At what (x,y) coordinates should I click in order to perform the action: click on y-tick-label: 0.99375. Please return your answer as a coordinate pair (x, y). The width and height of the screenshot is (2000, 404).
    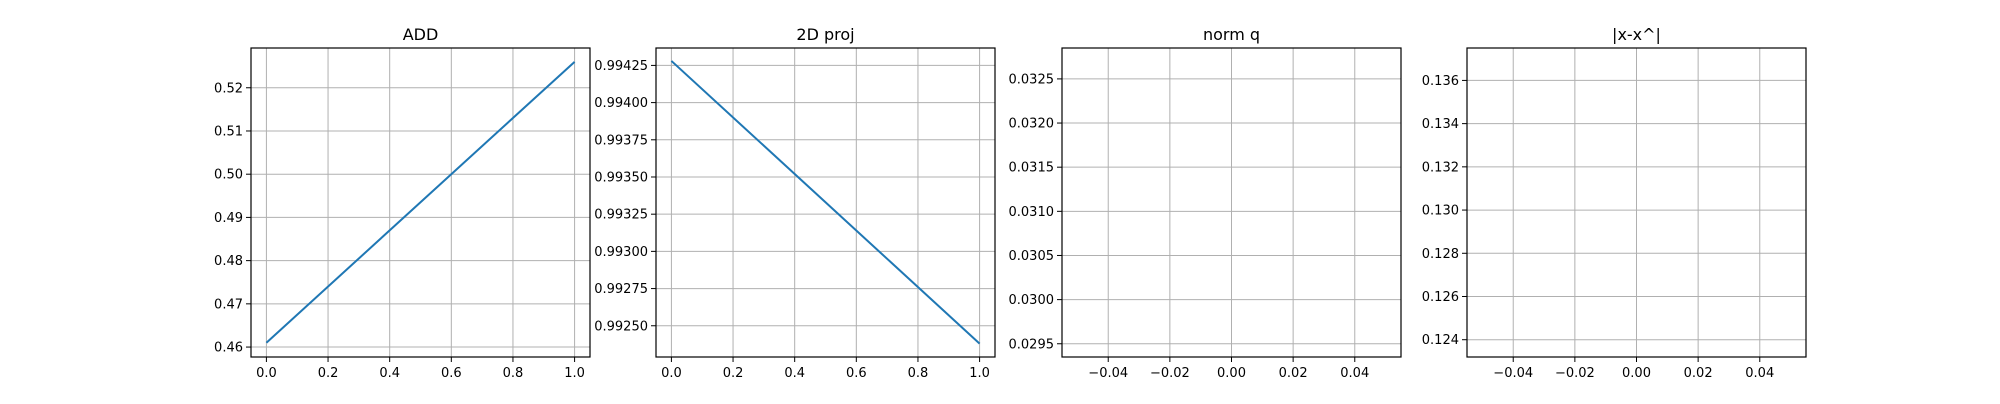
    Looking at the image, I should click on (621, 140).